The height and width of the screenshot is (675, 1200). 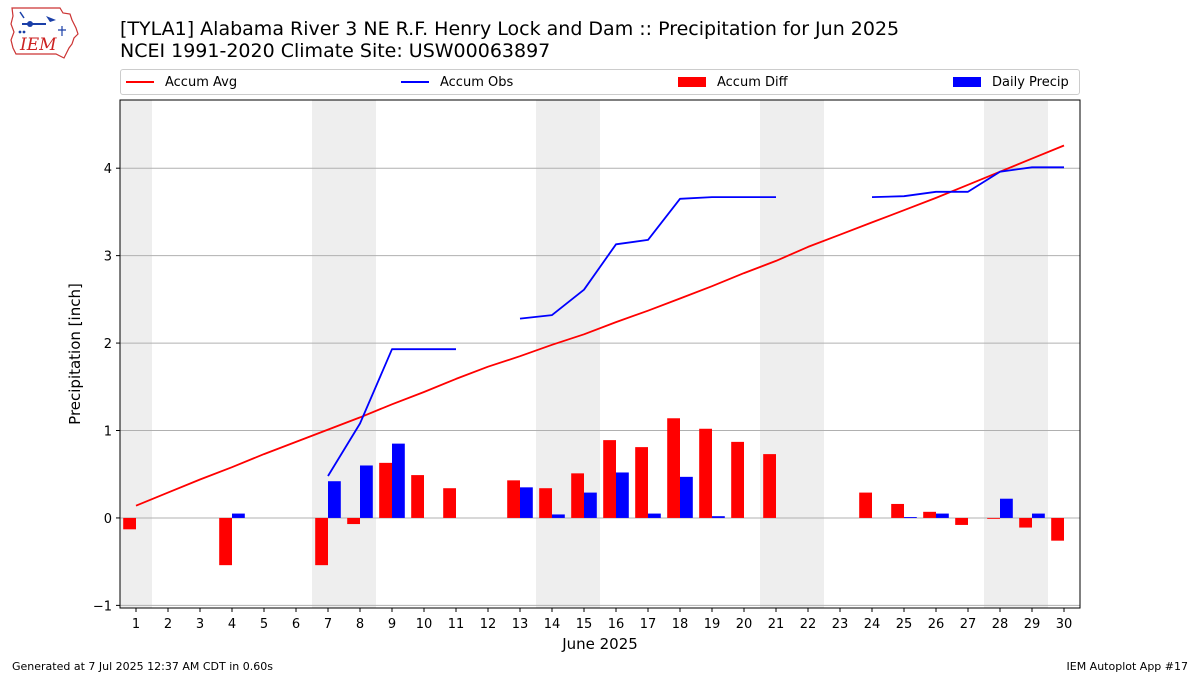 What do you see at coordinates (692, 82) in the screenshot?
I see `legend-swatch-accum-diff` at bounding box center [692, 82].